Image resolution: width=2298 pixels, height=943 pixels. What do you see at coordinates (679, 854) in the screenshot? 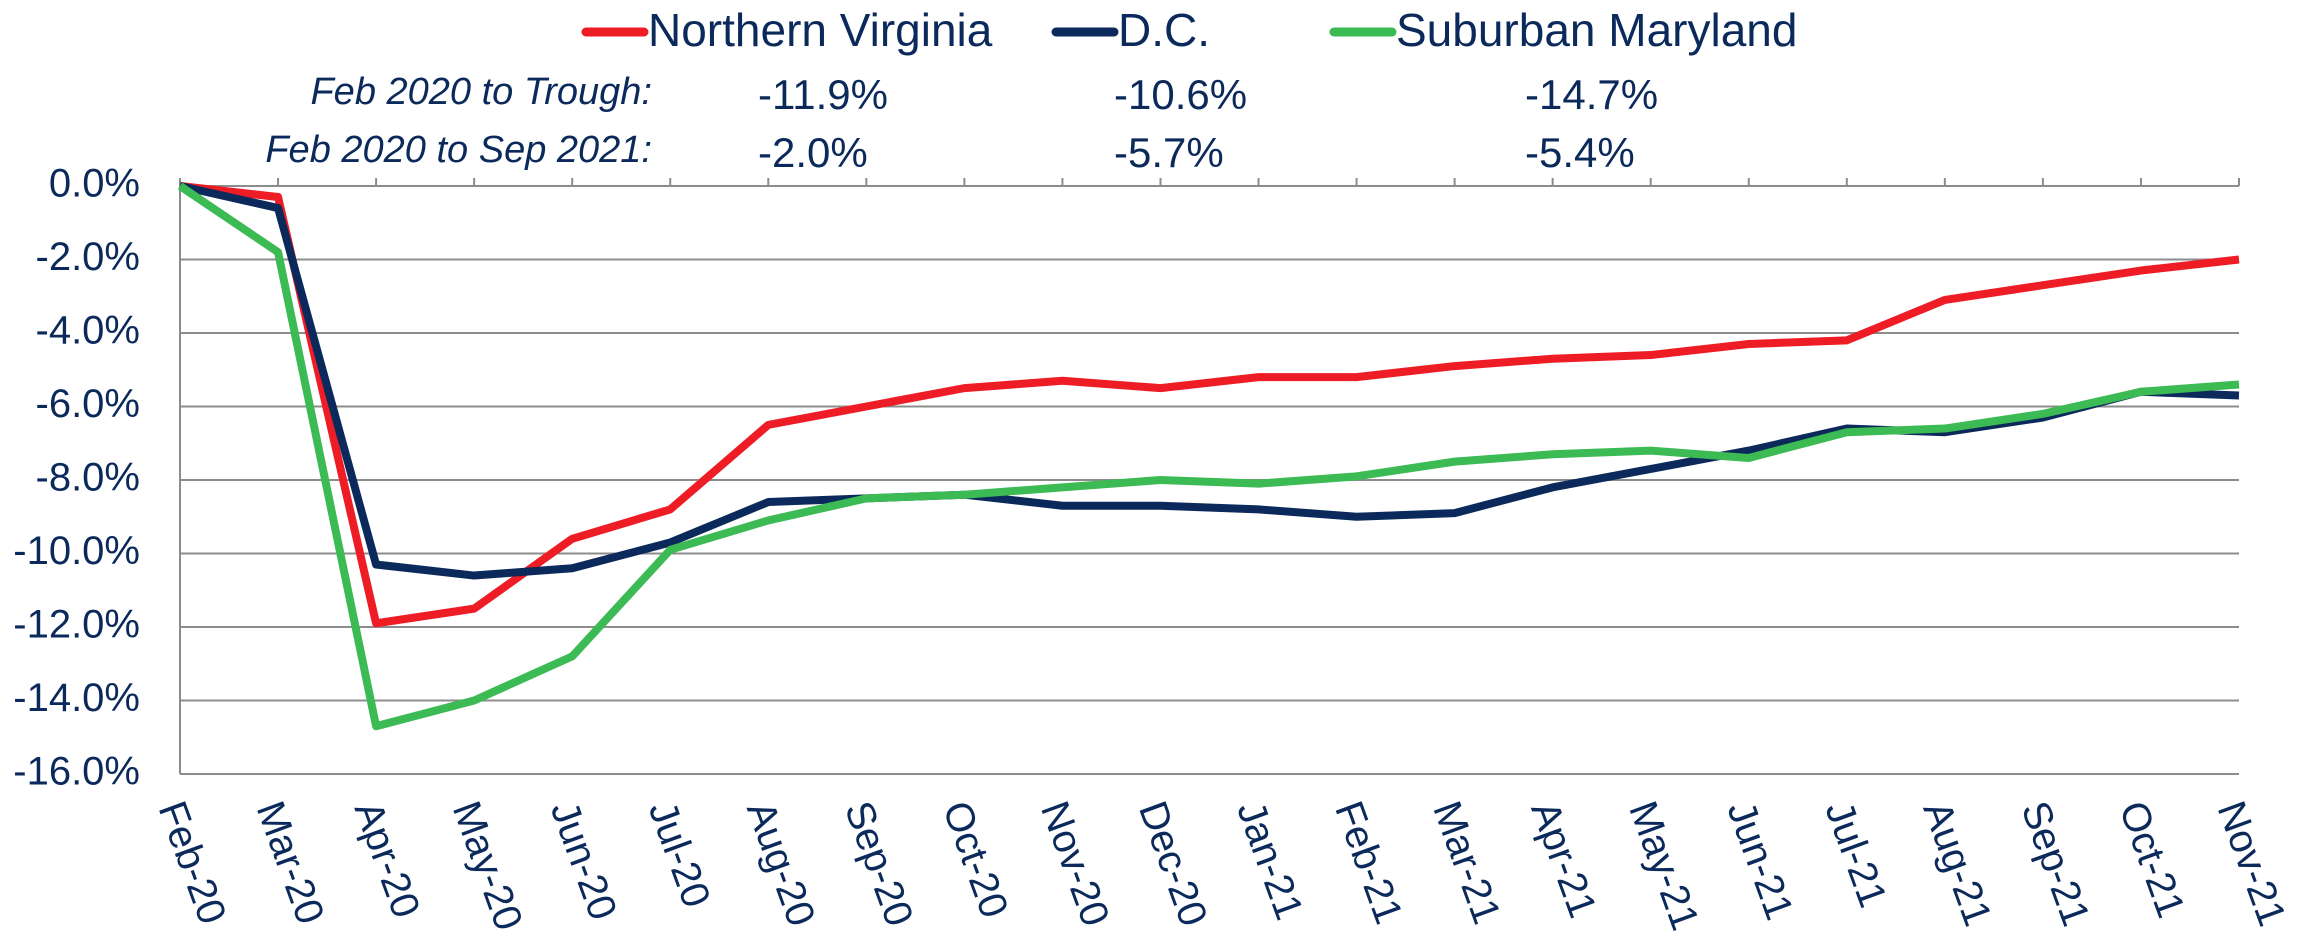
I see `x-tick-label: Jul-20` at bounding box center [679, 854].